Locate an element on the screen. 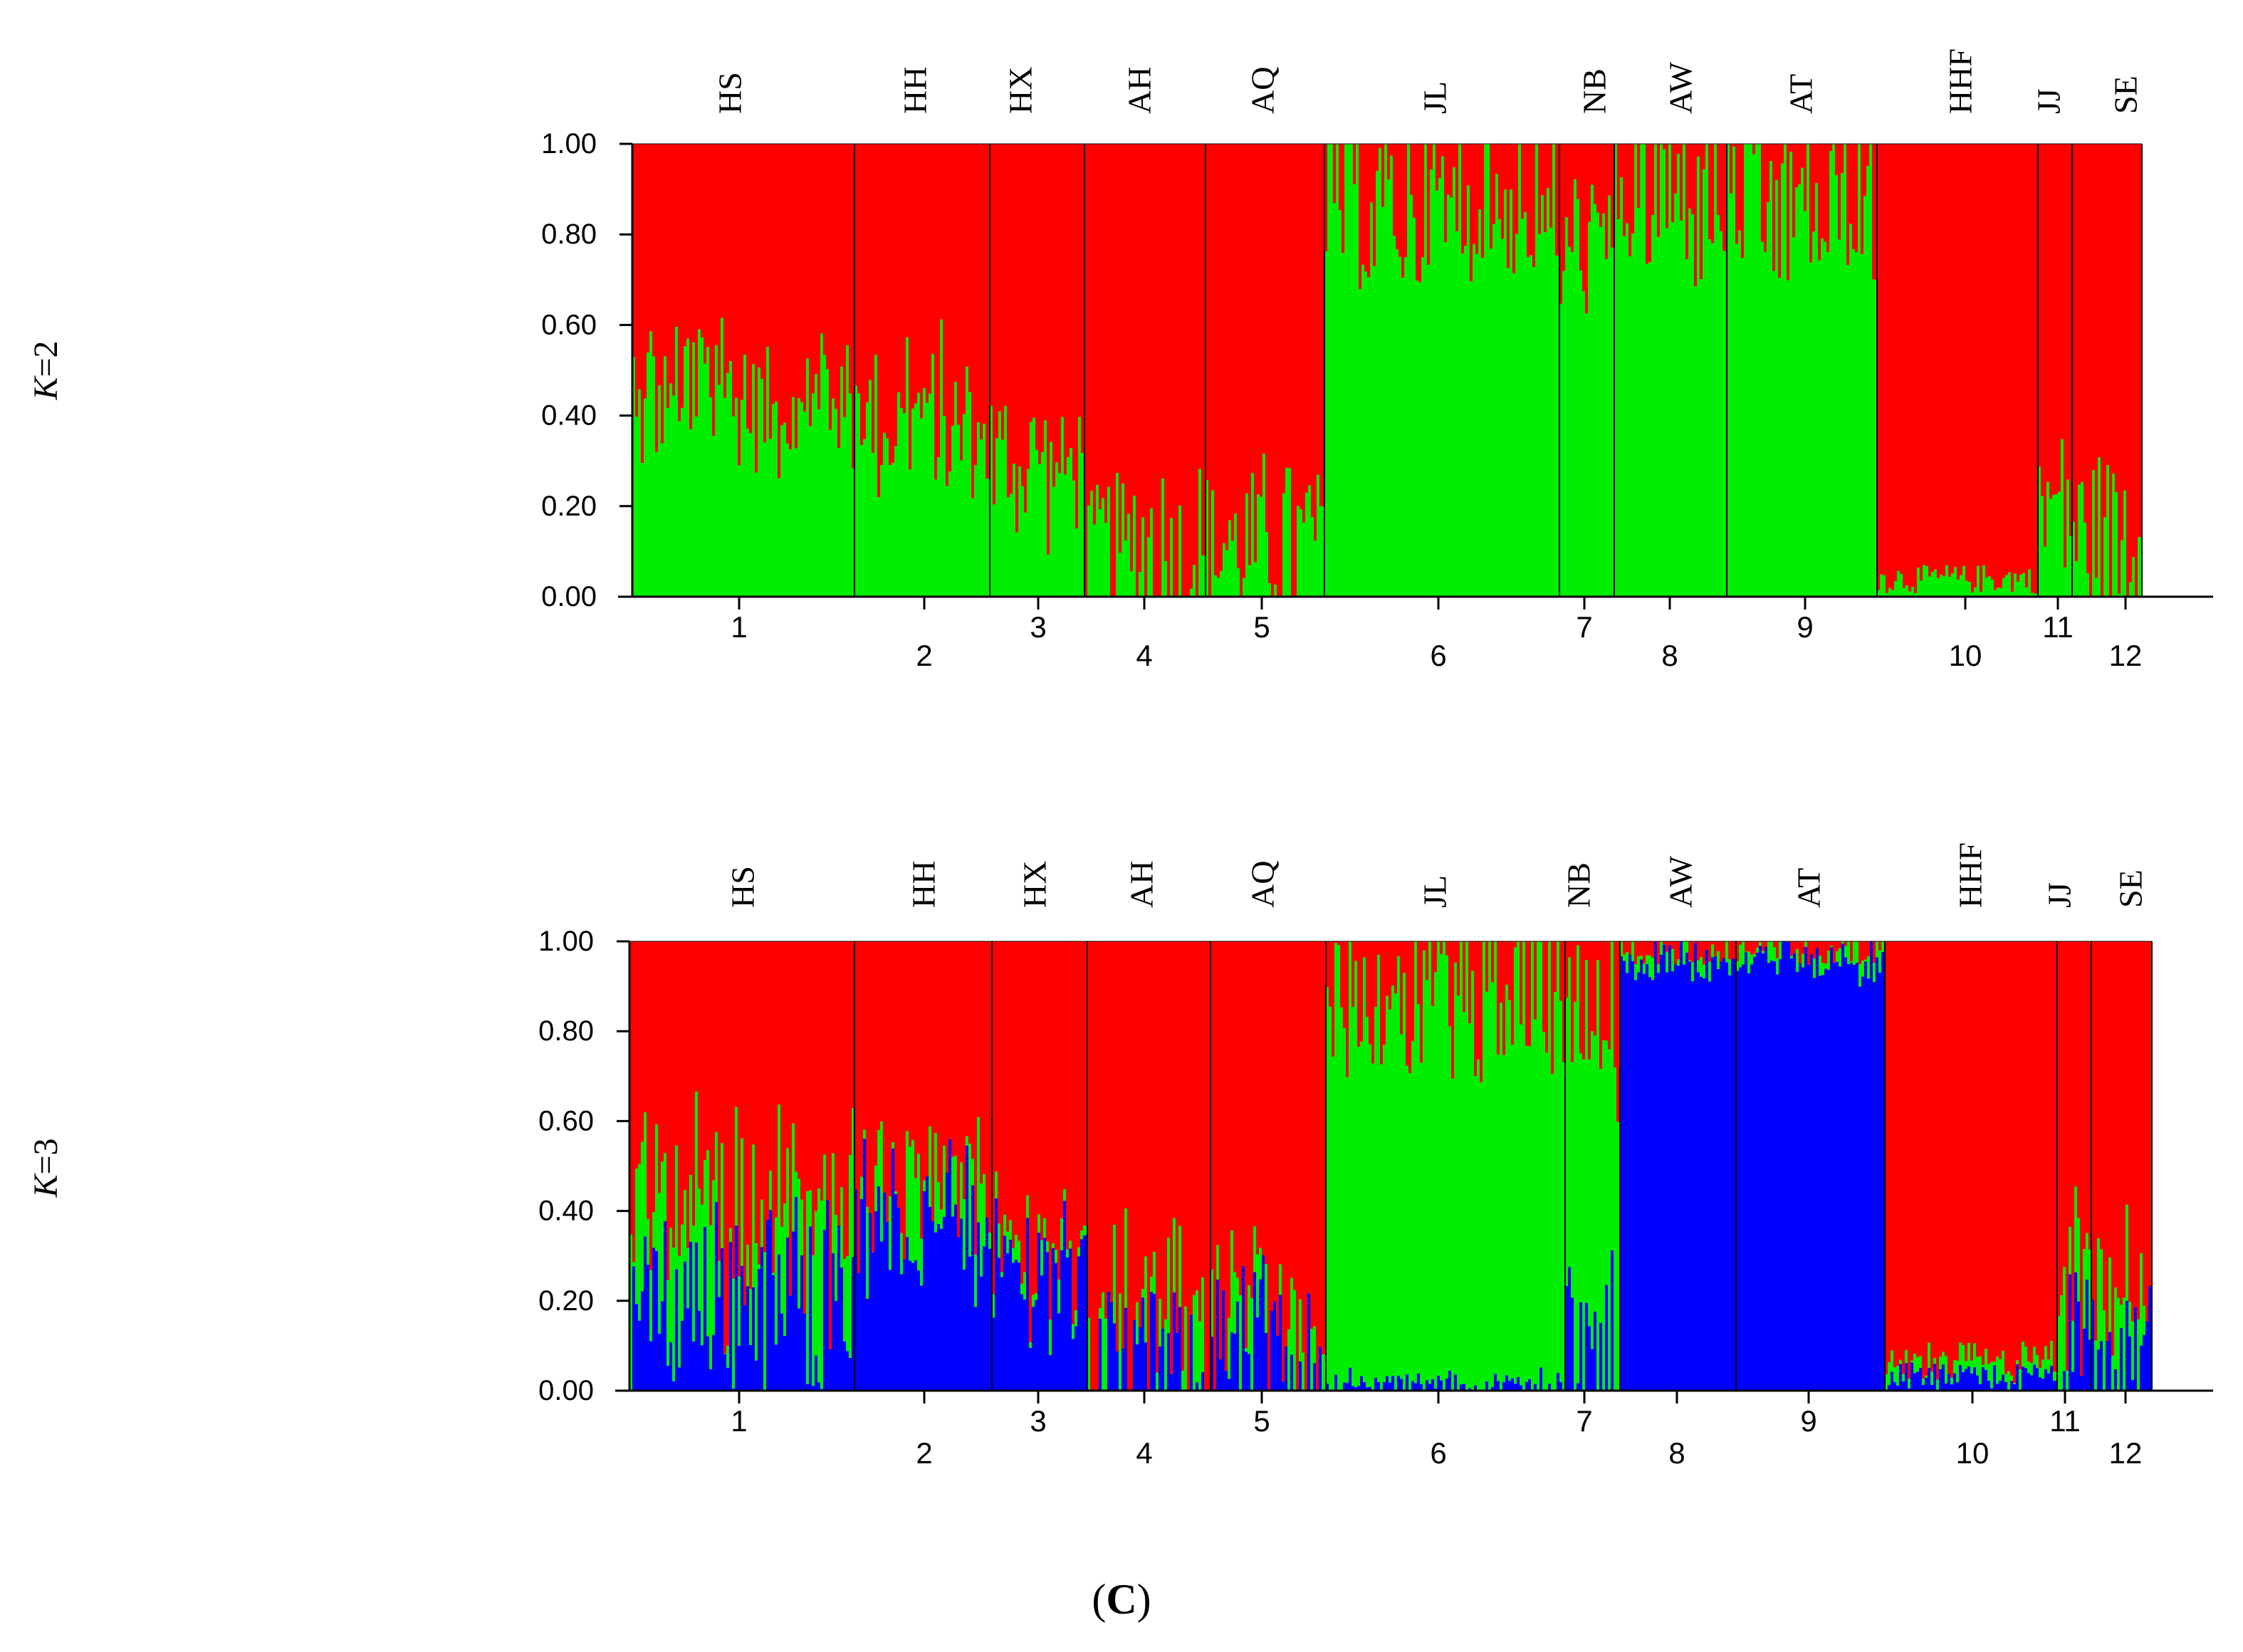 The image size is (2243, 1652). population-label: AQ is located at coordinates (1263, 885).